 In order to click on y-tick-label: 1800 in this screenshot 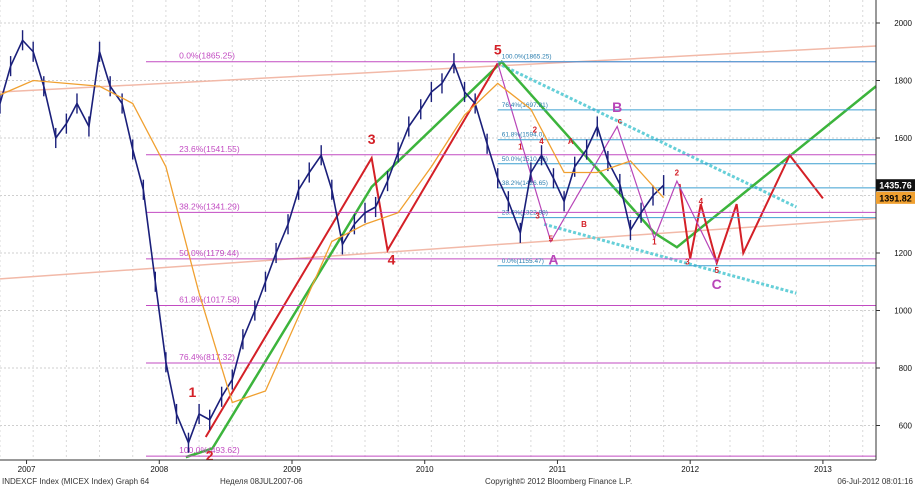, I will do `click(903, 81)`.